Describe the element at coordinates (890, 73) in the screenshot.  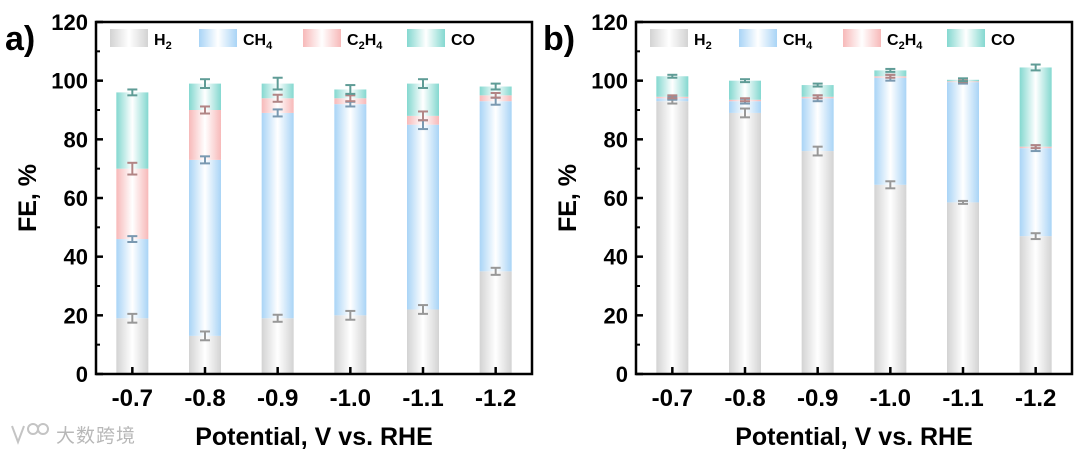
I see `bar-co--1.0` at that location.